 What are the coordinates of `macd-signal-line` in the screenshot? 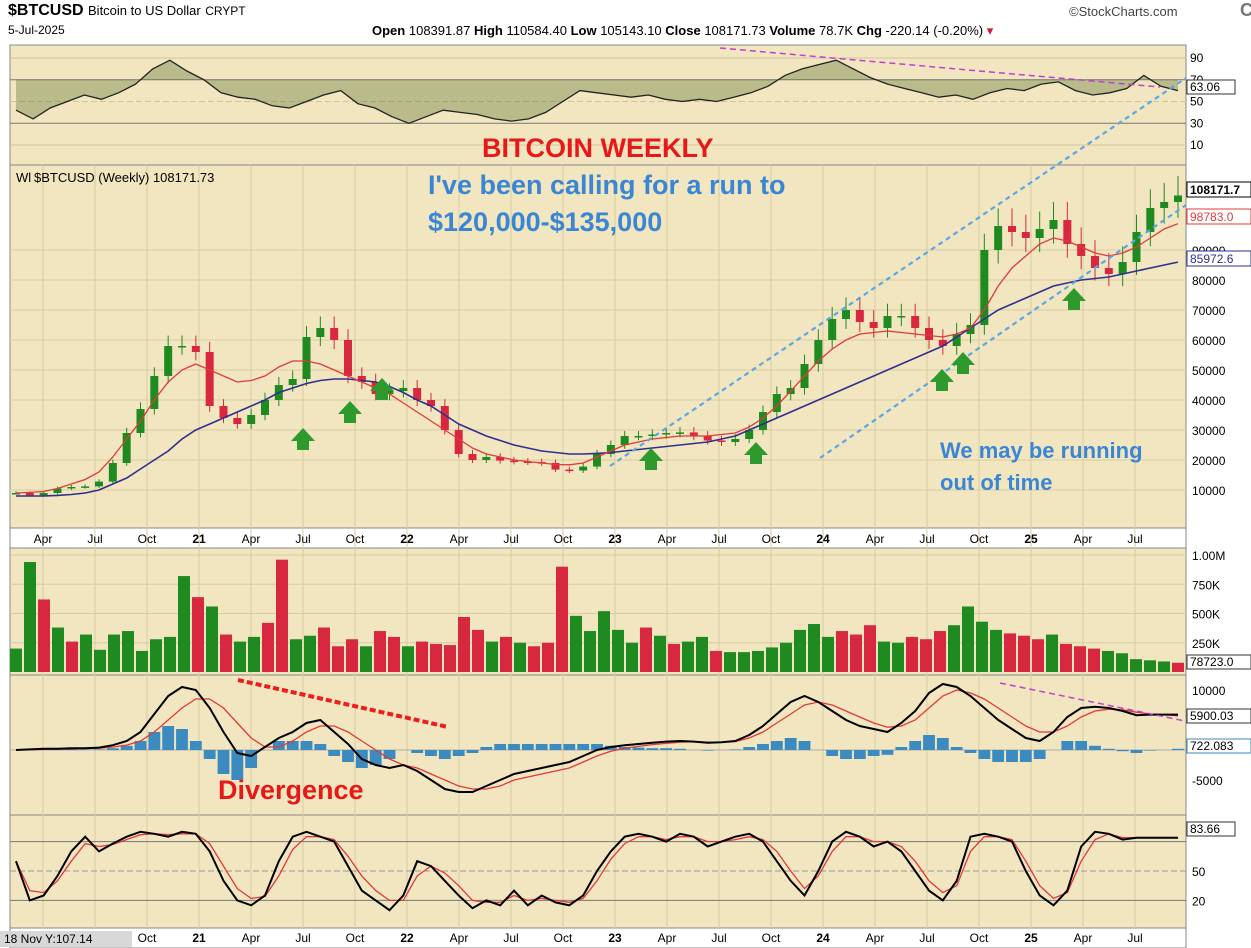 It's located at (597, 739).